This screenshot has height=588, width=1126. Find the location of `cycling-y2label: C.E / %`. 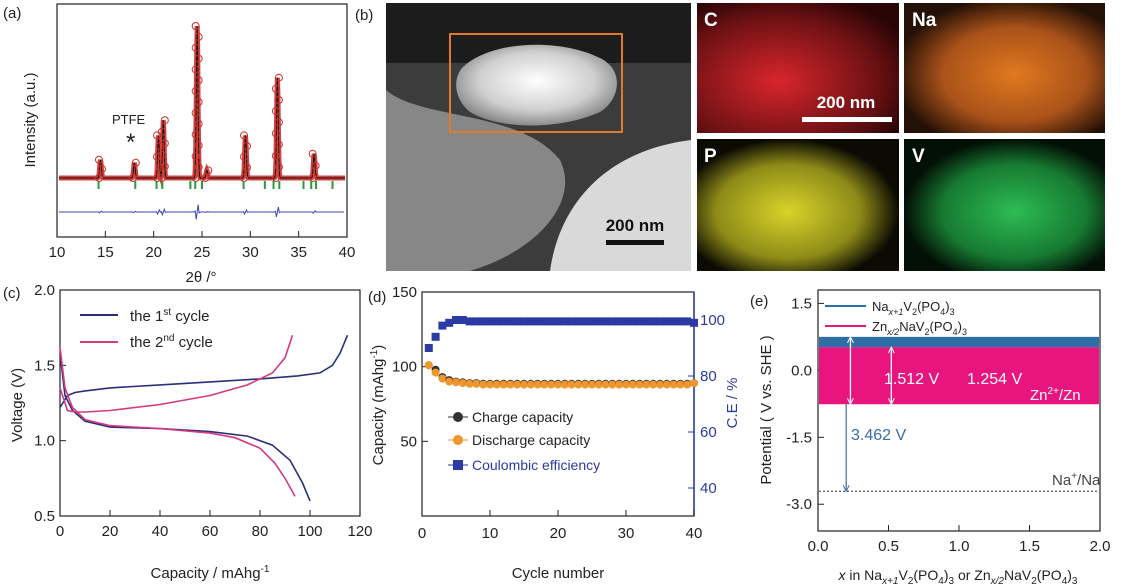

cycling-y2label: C.E / % is located at coordinates (732, 403).